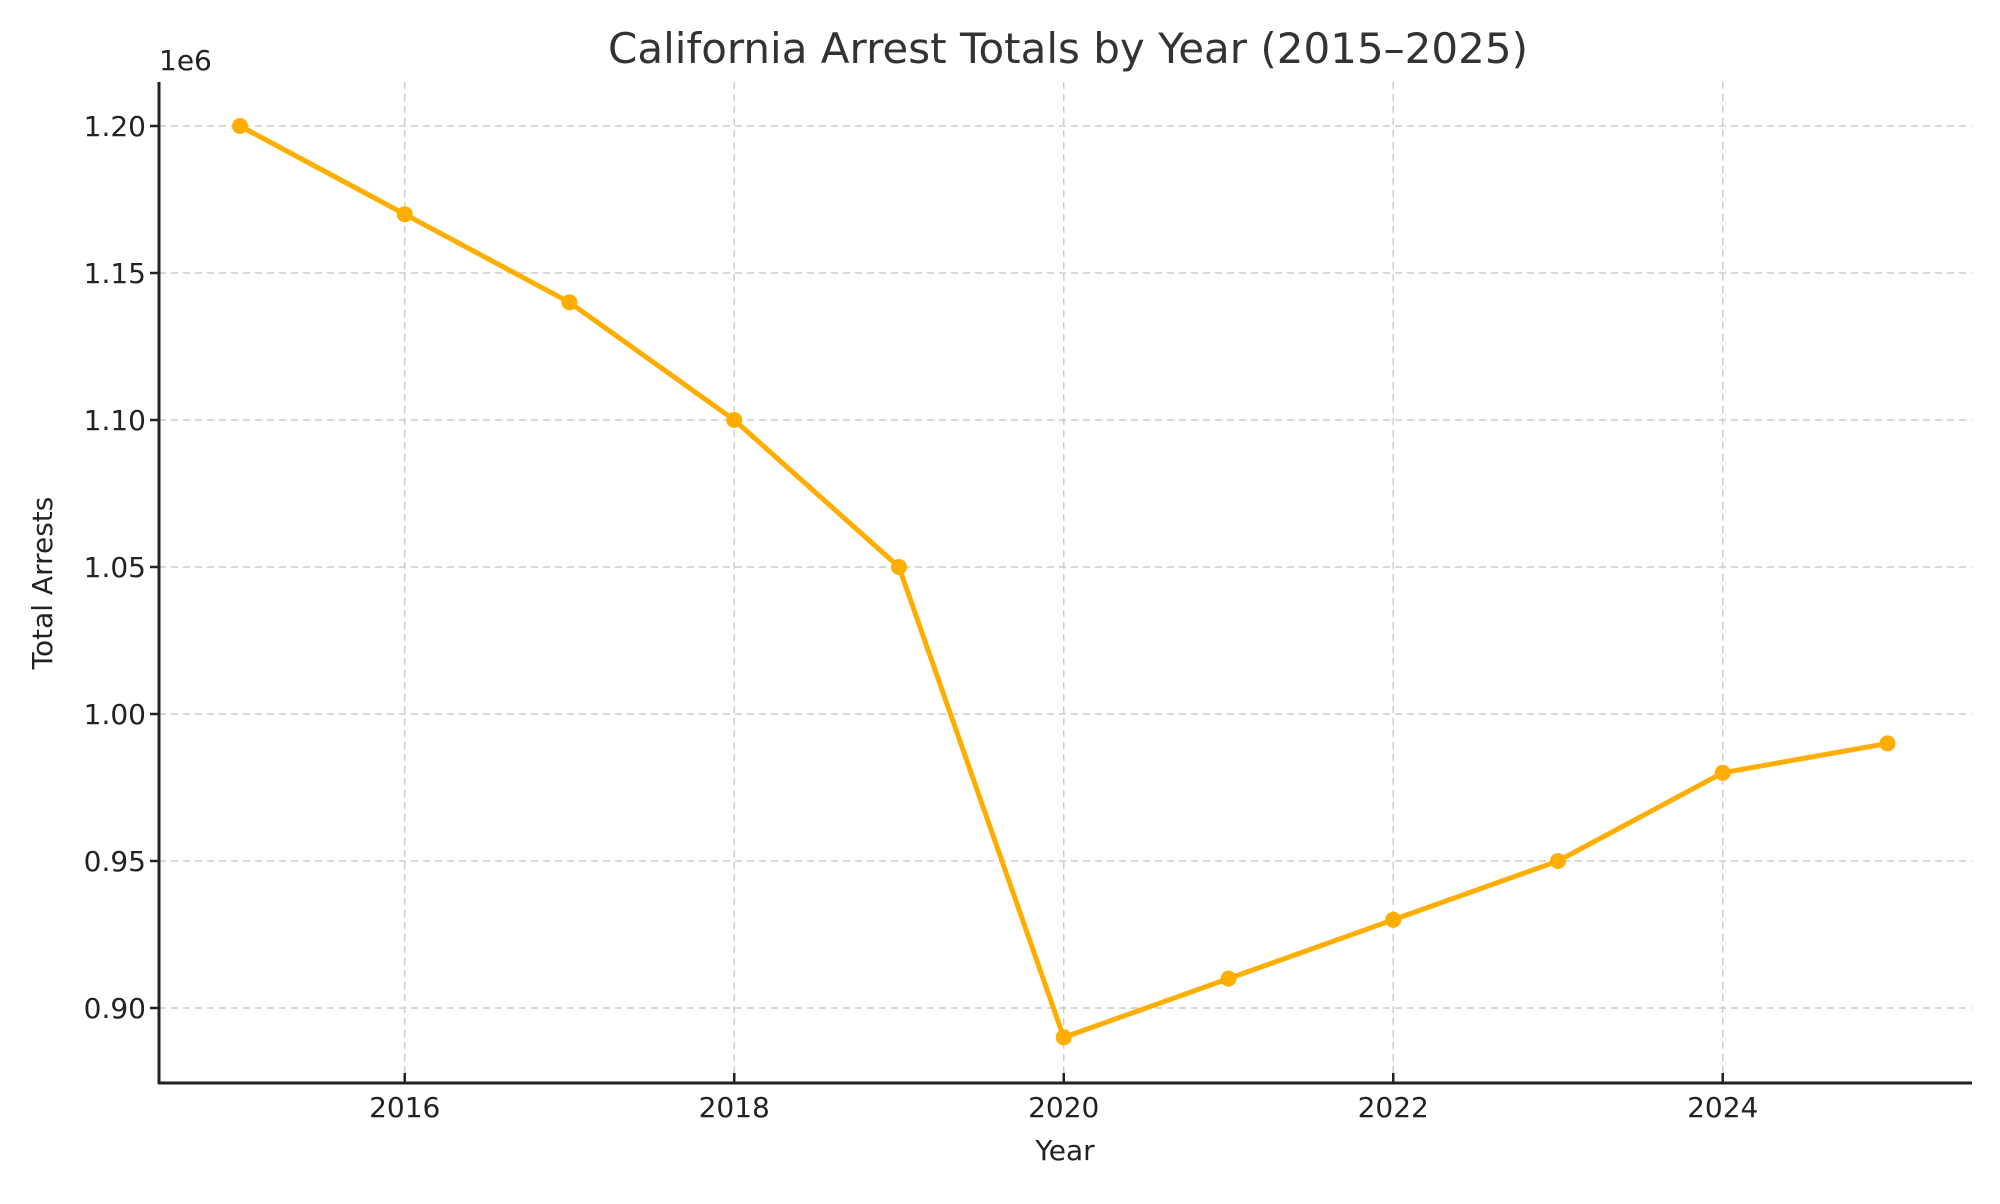  Describe the element at coordinates (115, 273) in the screenshot. I see `y-tick-label: 1.15` at that location.